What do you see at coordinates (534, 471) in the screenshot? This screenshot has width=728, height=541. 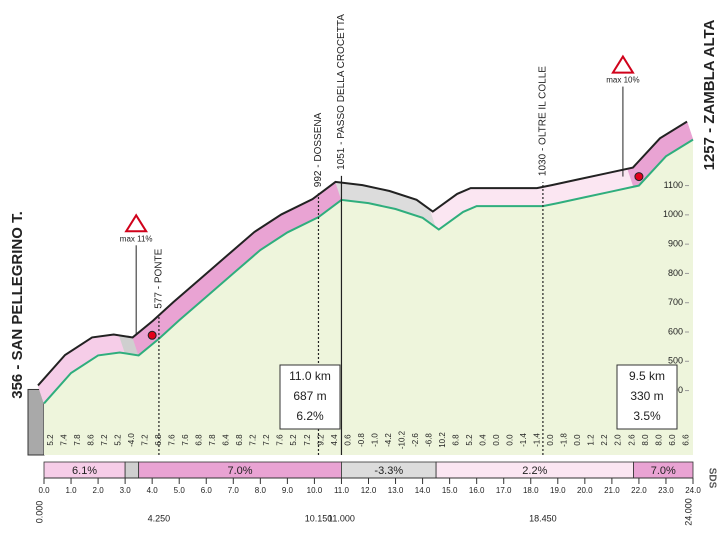 I see `gradient-segment-label: 2.2%` at bounding box center [534, 471].